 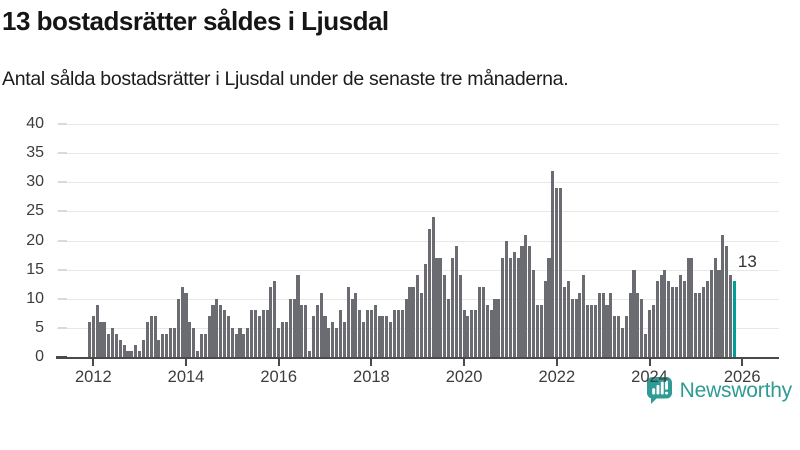 I want to click on y-tick, so click(x=62, y=182).